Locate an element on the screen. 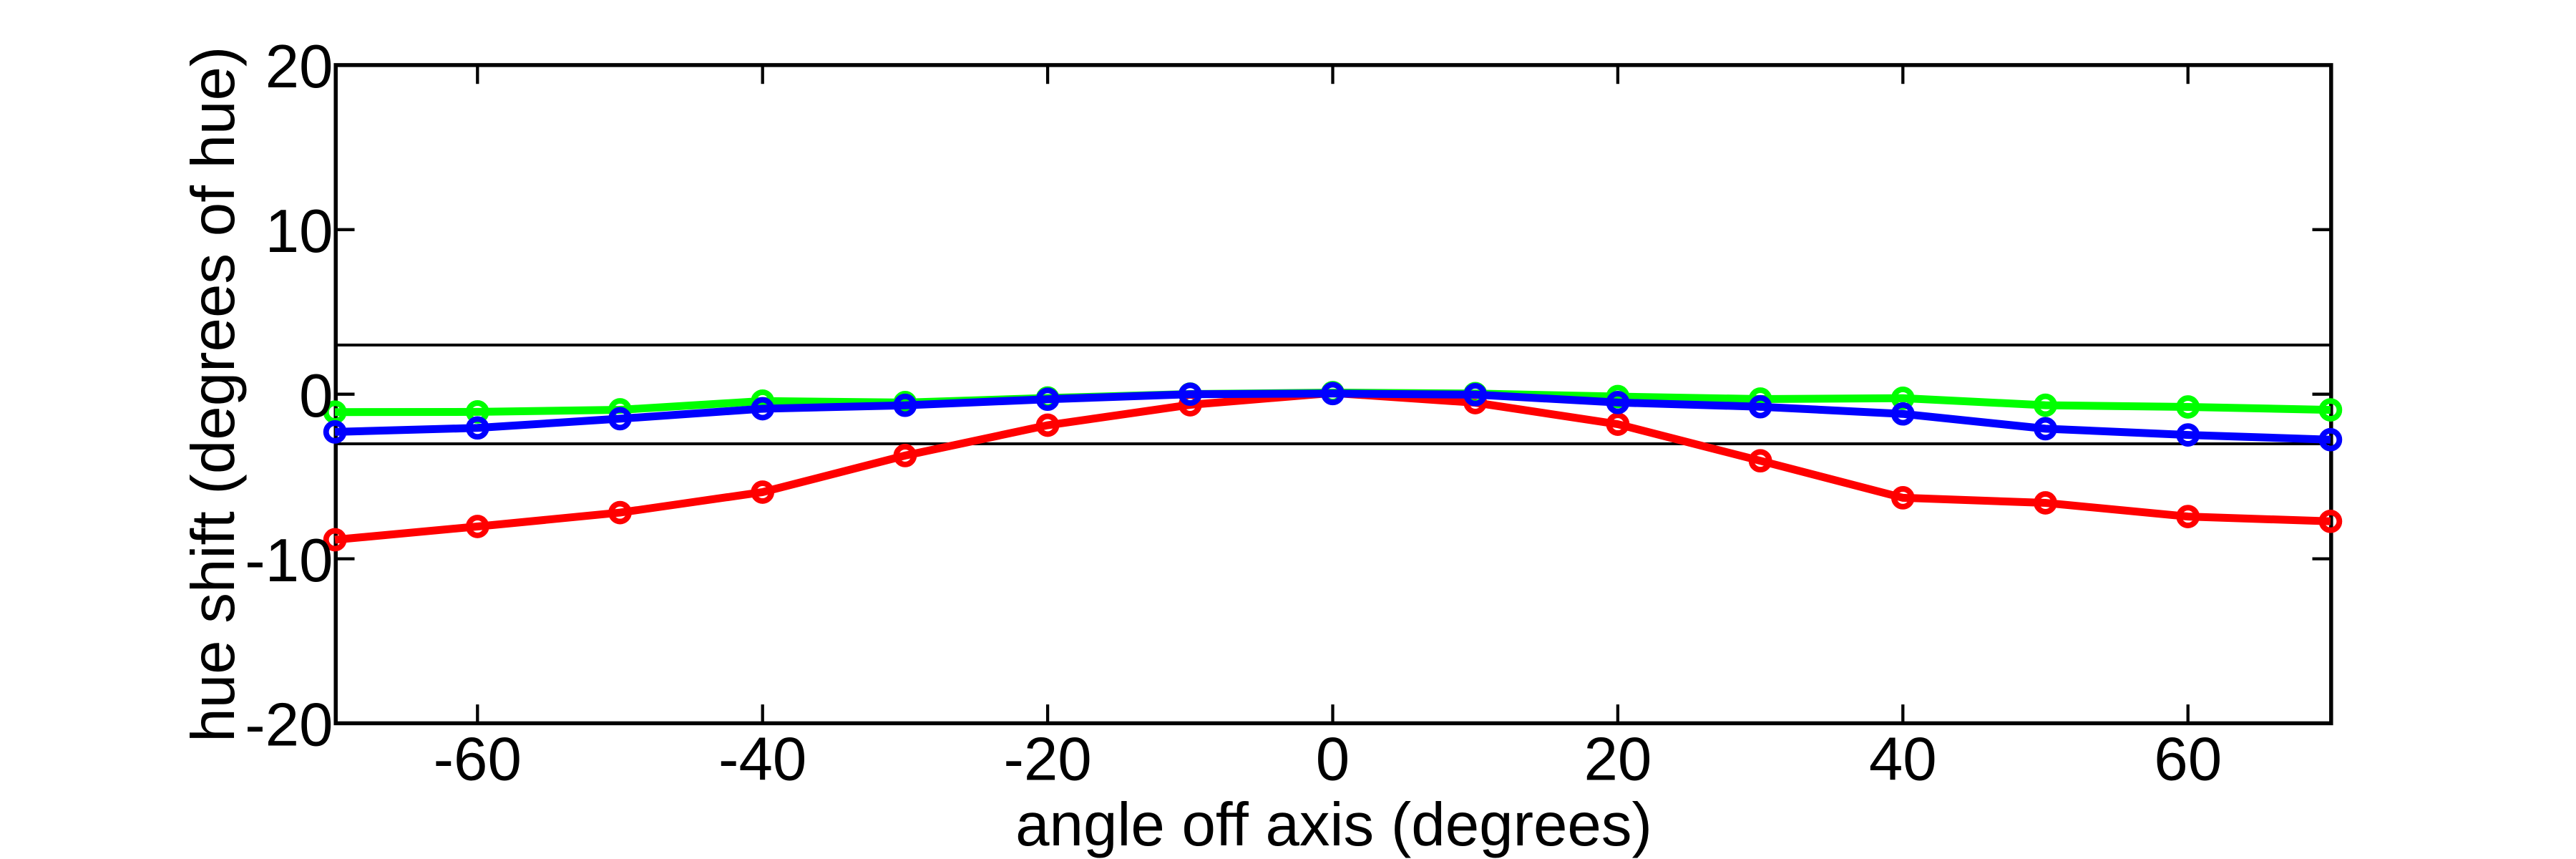 The width and height of the screenshot is (2576, 859). svg-text: 60 is located at coordinates (2188, 760).